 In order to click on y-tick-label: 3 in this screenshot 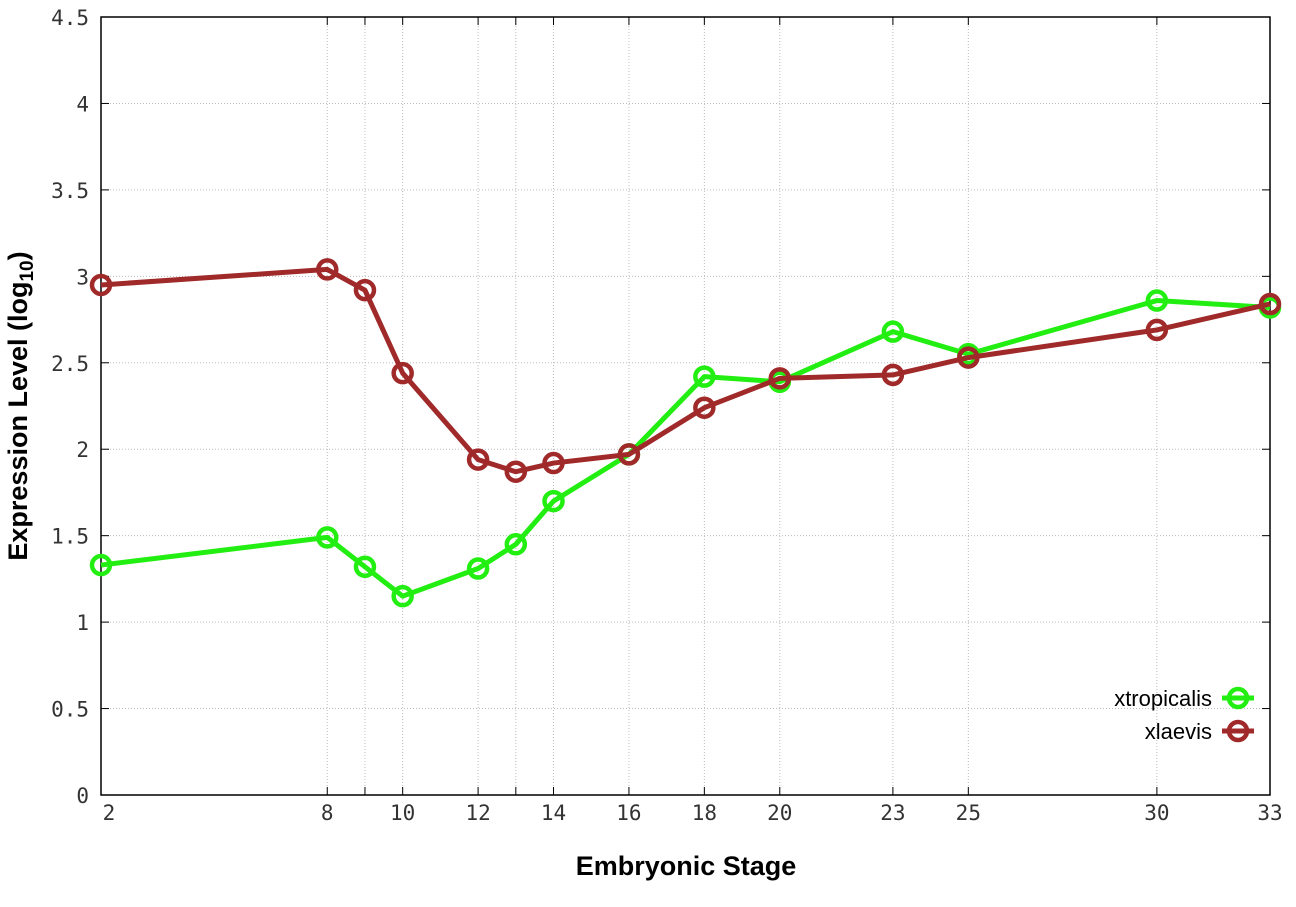, I will do `click(82, 277)`.